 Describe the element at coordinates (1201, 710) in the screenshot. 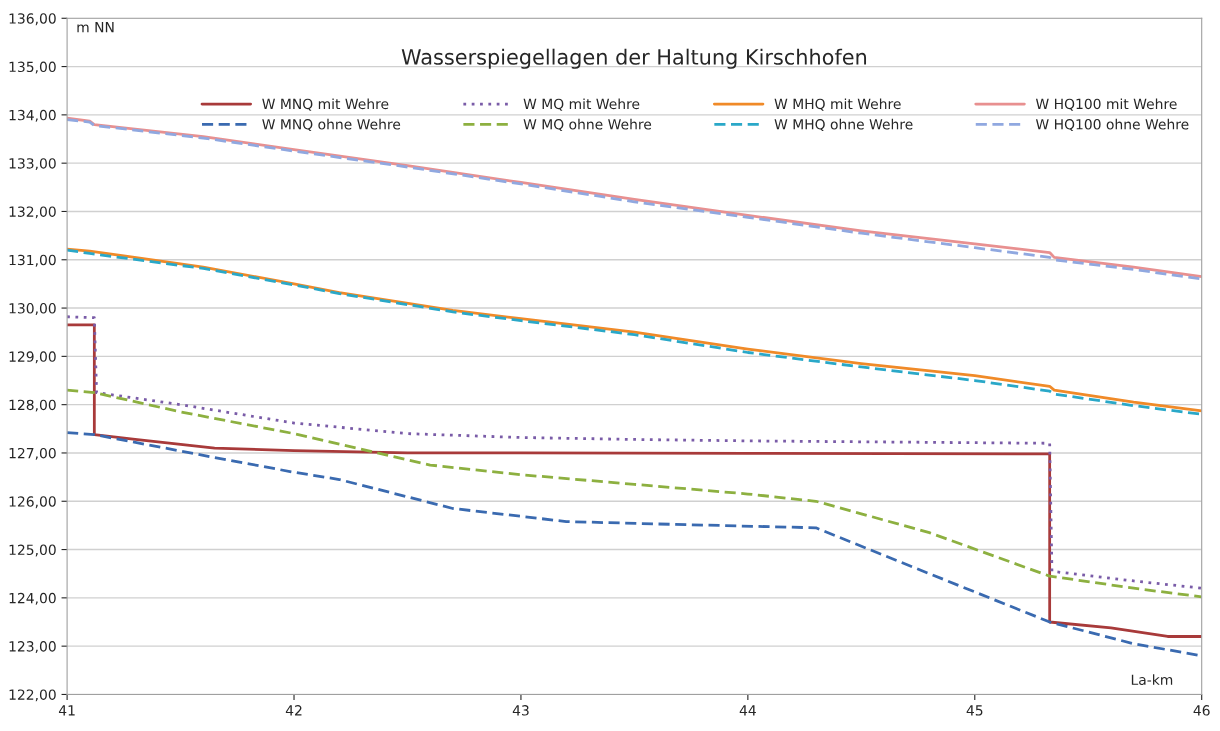

I see `x-tick-label: 46` at that location.